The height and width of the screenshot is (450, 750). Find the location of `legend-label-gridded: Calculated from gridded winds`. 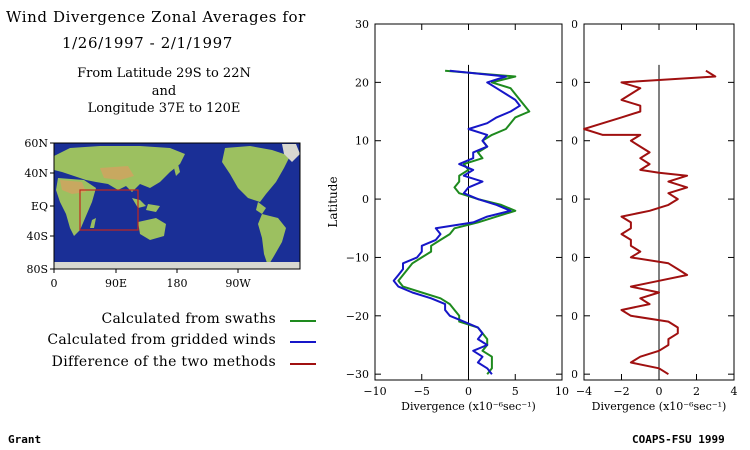

legend-label-gridded: Calculated from gridded winds is located at coordinates (161, 340).